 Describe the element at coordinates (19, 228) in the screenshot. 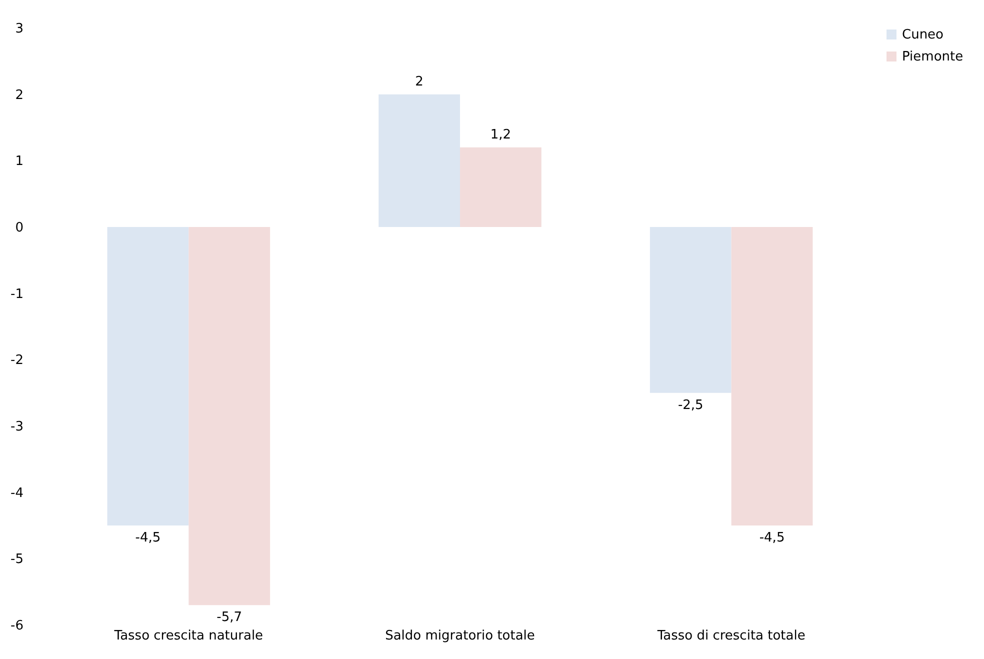

I see `y-tick-label: 0` at that location.